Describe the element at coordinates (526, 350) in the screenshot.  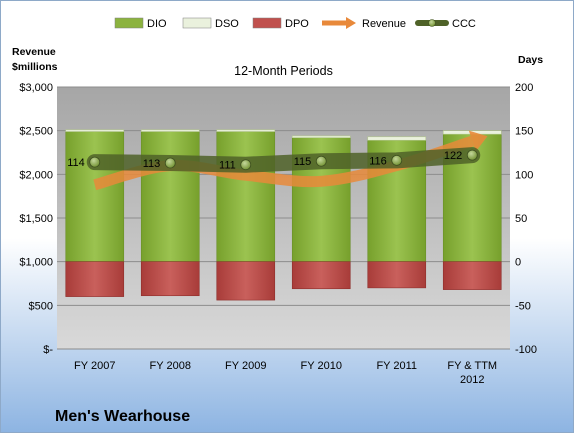
I see `right-tick-label: -100` at that location.